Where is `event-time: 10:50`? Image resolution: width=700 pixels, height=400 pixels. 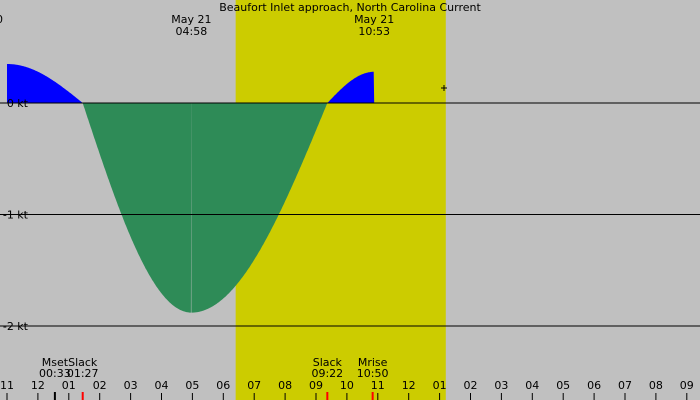
event-time: 10:50 is located at coordinates (373, 373).